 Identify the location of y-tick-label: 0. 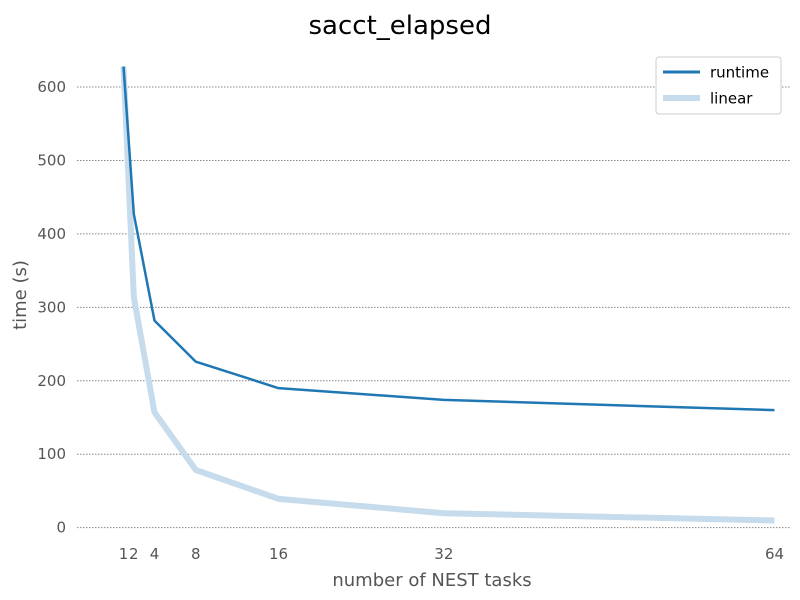
(61, 528).